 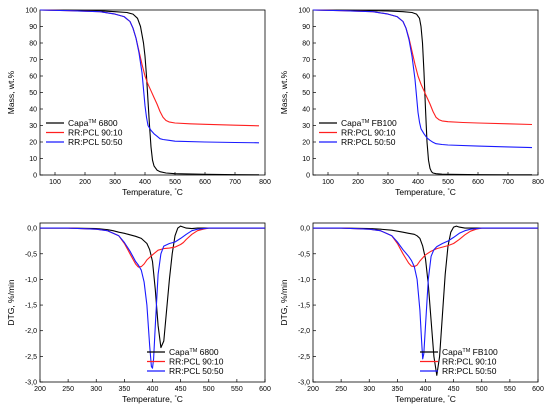 What do you see at coordinates (306, 143) in the screenshot?
I see `y-tick-label: 20` at bounding box center [306, 143].